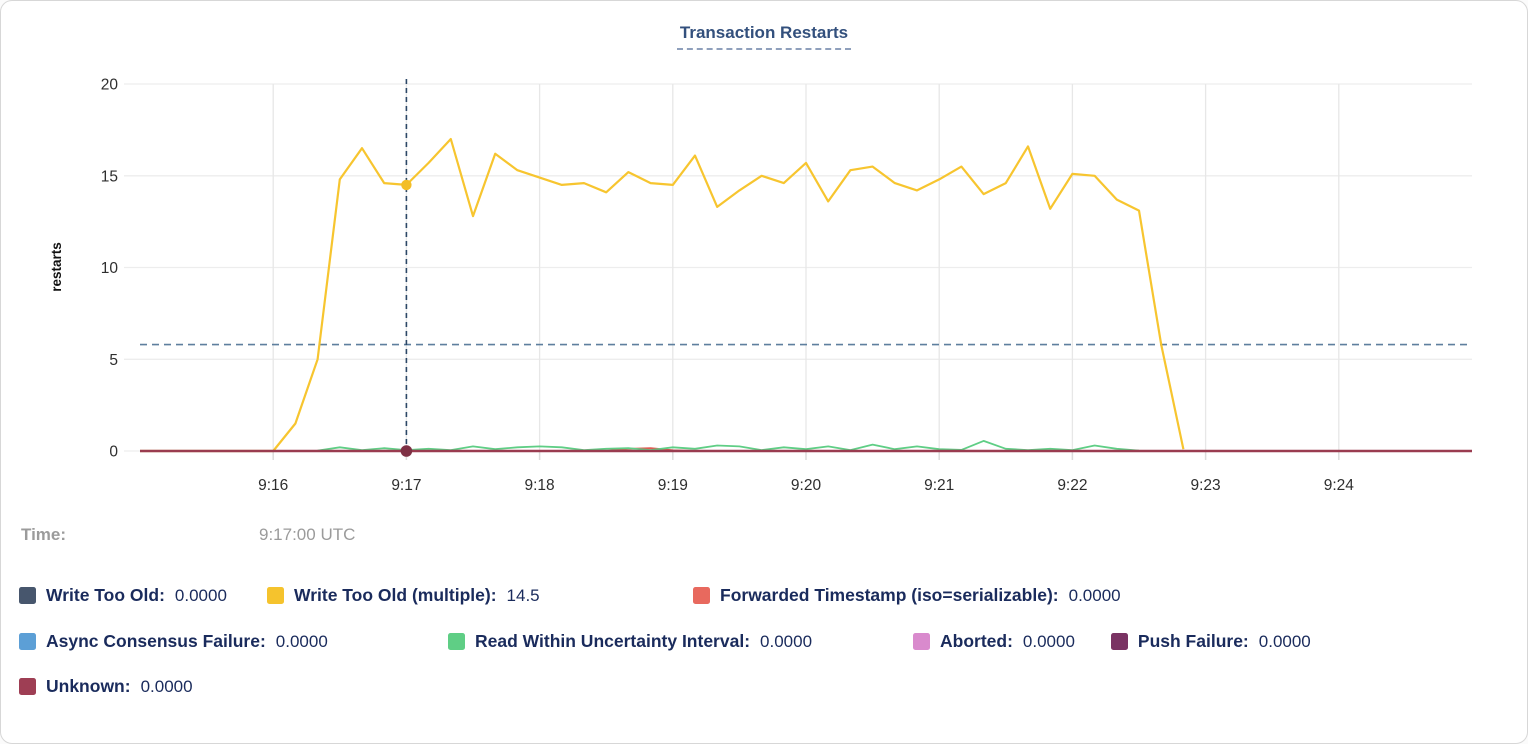 The height and width of the screenshot is (744, 1528). What do you see at coordinates (88, 686) in the screenshot?
I see `unknown-label: Unknown:` at bounding box center [88, 686].